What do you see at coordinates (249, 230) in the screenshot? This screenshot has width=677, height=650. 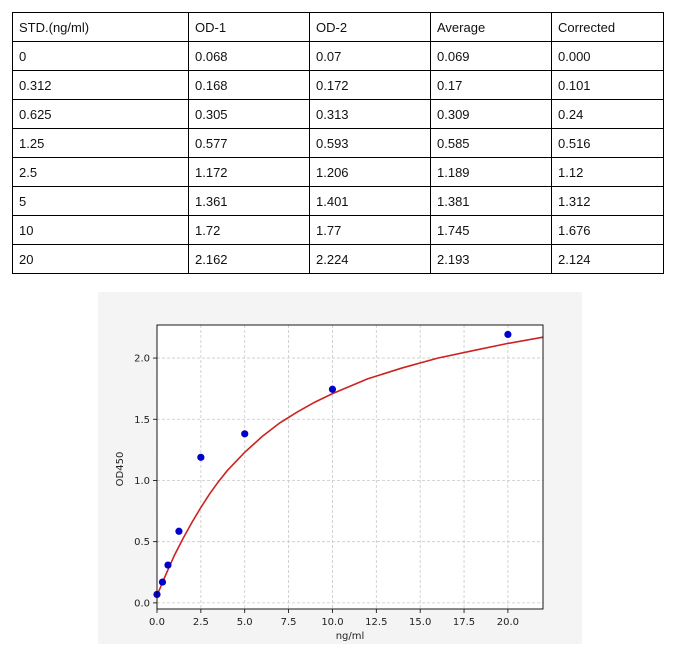 I see `table-cell: 1.72` at bounding box center [249, 230].